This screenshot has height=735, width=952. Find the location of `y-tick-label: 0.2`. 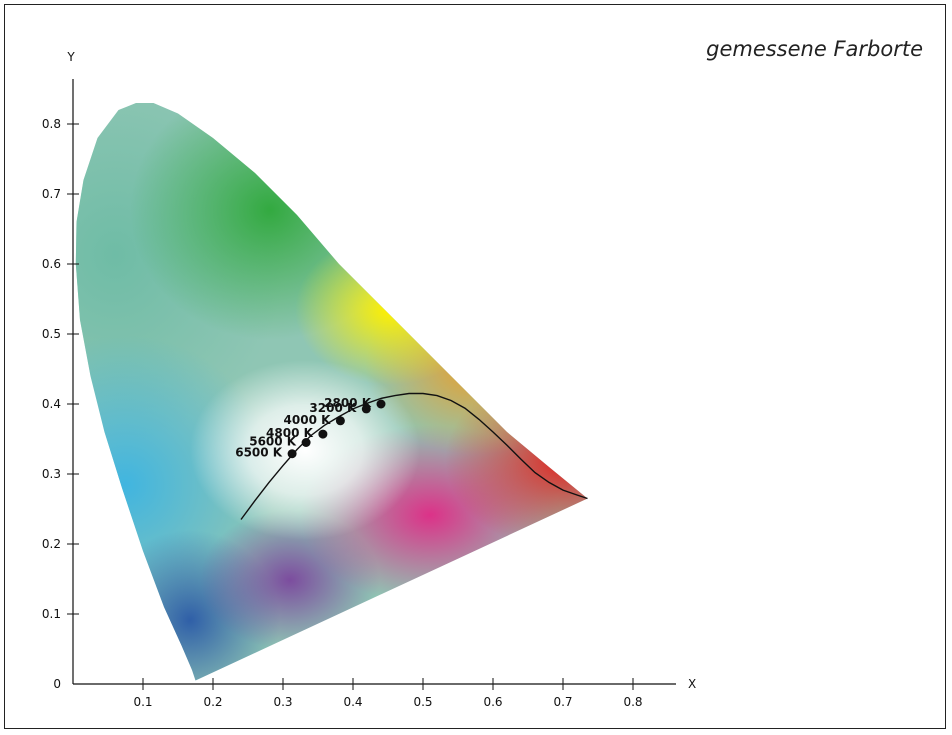

y-tick-label: 0.2 is located at coordinates (51, 544).